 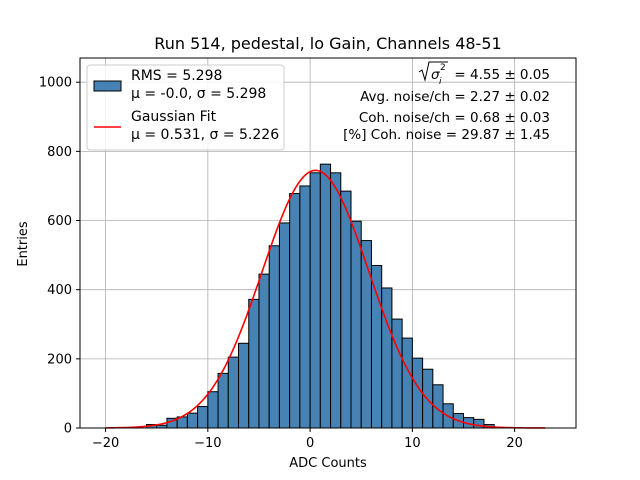 What do you see at coordinates (105, 443) in the screenshot?
I see `x-tick-label: −20` at bounding box center [105, 443].